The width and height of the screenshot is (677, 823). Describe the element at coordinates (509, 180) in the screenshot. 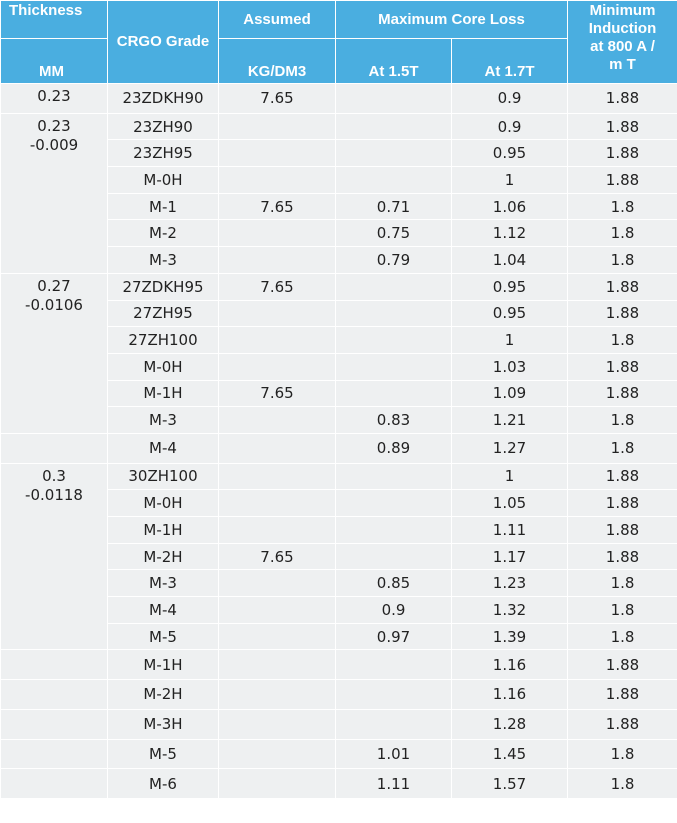

I see `loss-1-7t-cell: 1` at that location.